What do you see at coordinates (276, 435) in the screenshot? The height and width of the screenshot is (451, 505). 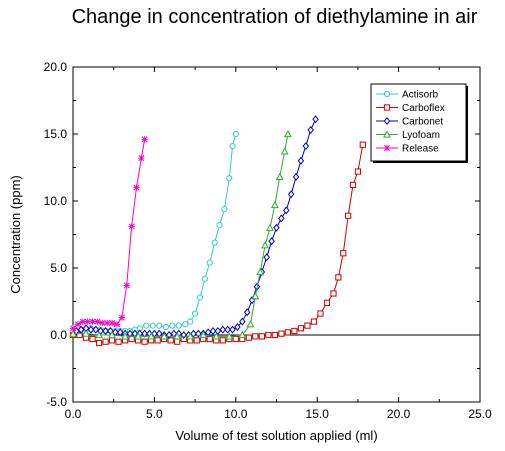 I see `x-axis-label: Volume of test solution applied (ml)` at bounding box center [276, 435].